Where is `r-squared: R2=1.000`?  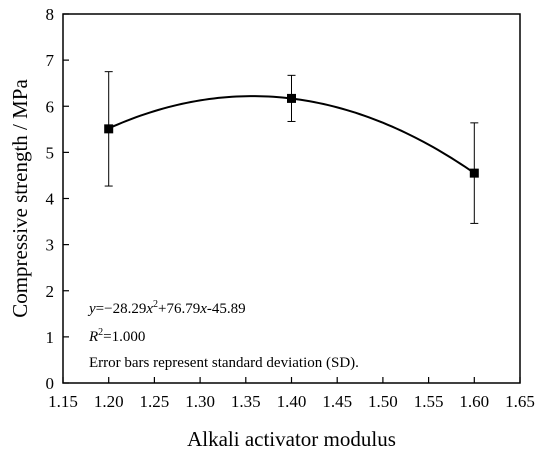 r-squared: R2=1.000 is located at coordinates (116, 336).